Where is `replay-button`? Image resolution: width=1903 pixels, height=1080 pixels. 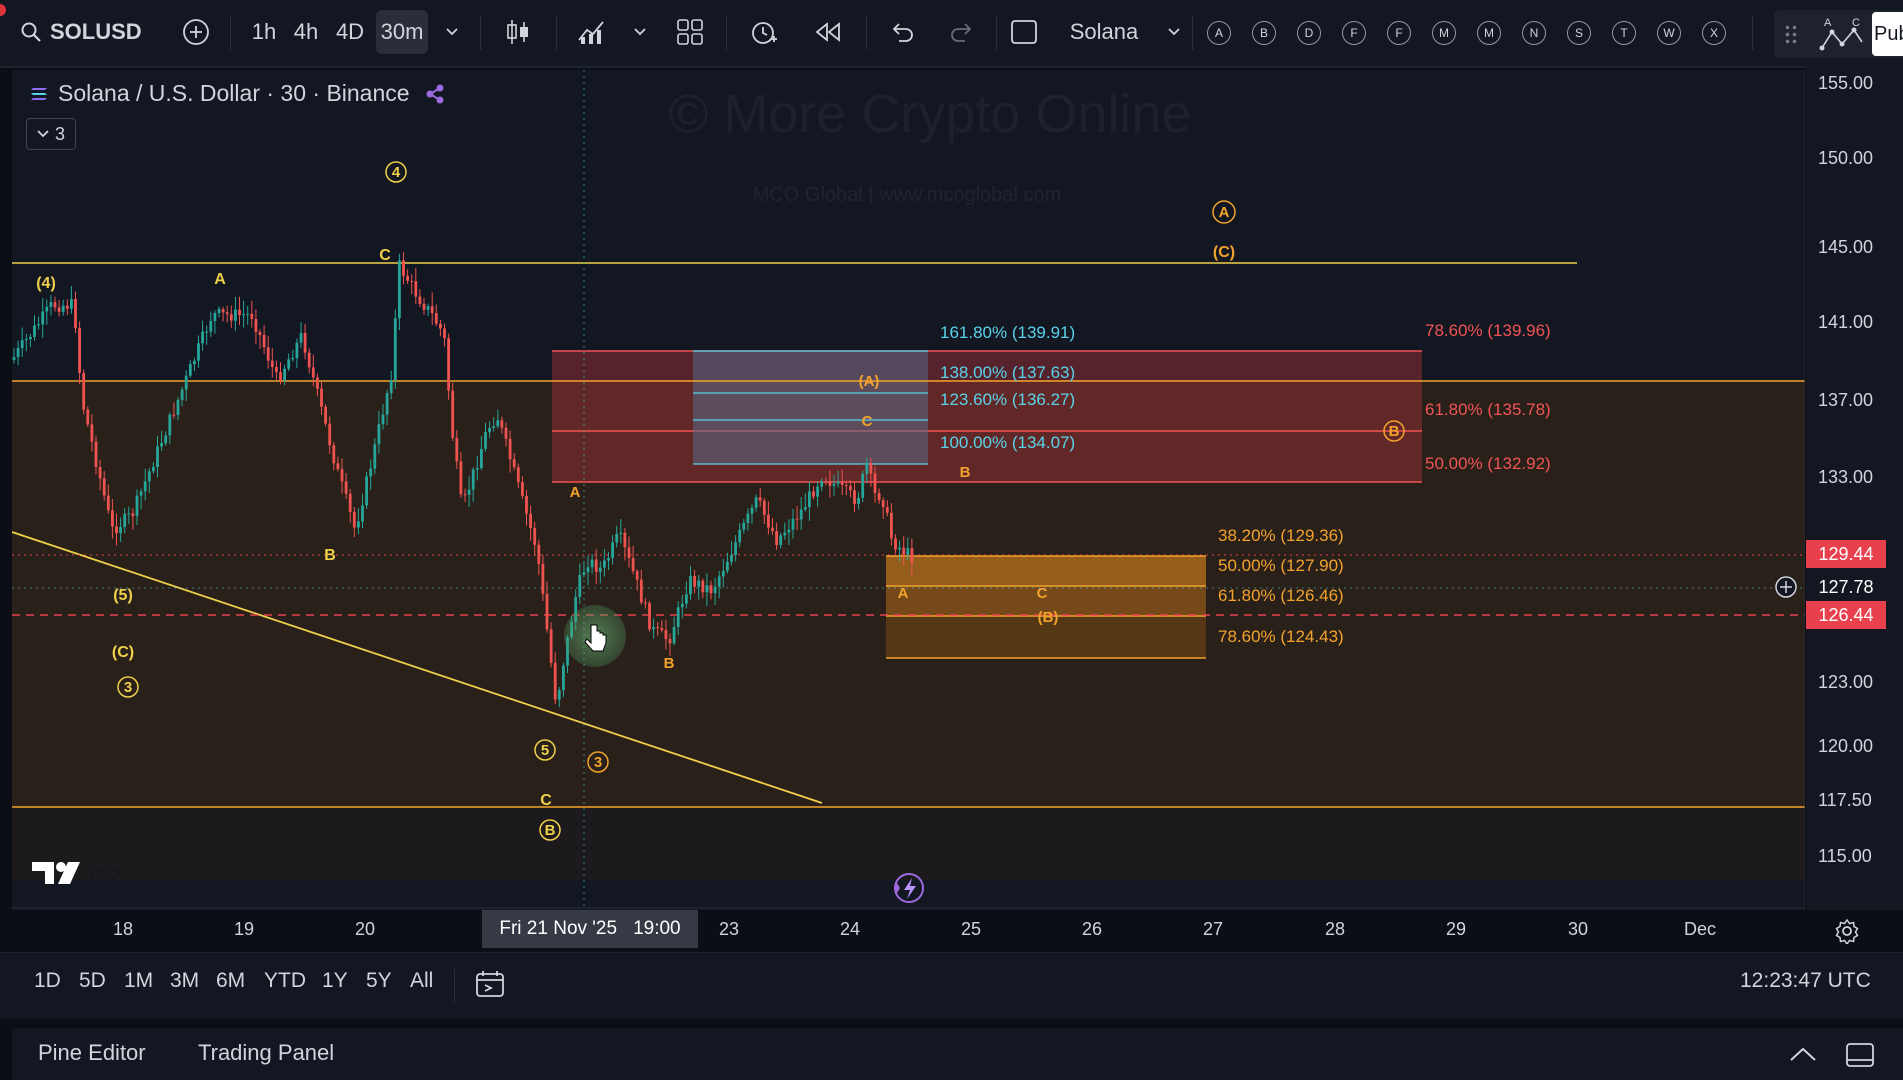 replay-button is located at coordinates (828, 32).